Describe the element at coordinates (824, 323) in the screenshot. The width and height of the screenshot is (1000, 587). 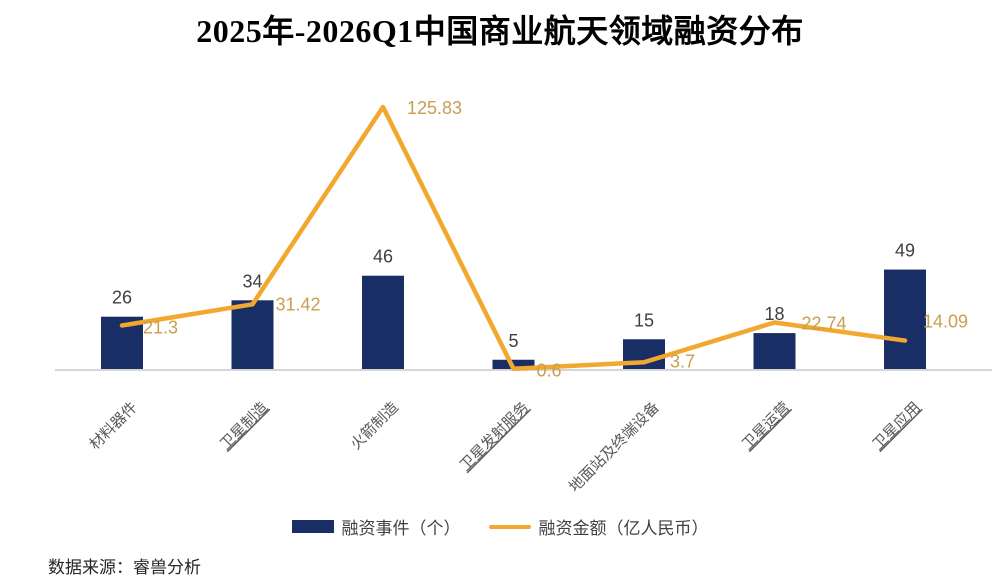
I see `line-value-label-5: 22.74` at that location.